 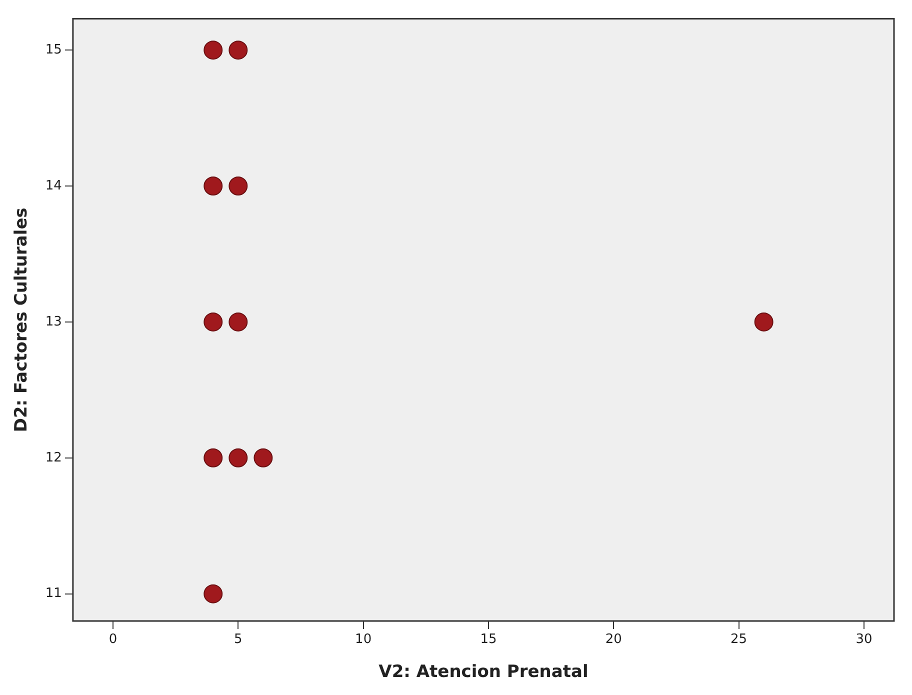 What do you see at coordinates (53, 322) in the screenshot?
I see `y-tick-label: 13` at bounding box center [53, 322].